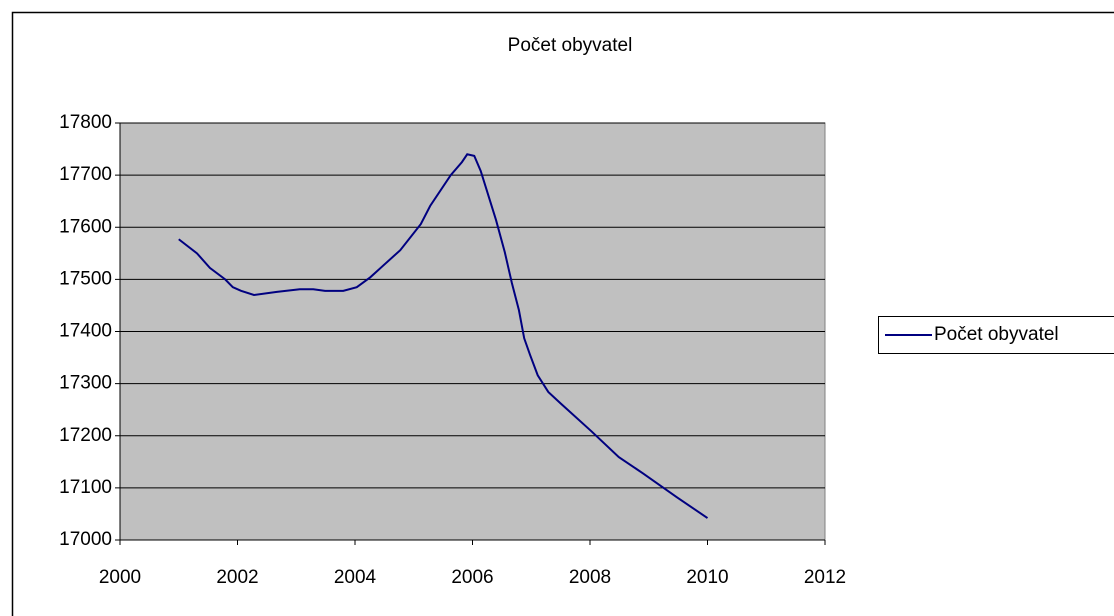 Image resolution: width=1114 pixels, height=616 pixels. I want to click on x-tick-label: 2010, so click(707, 577).